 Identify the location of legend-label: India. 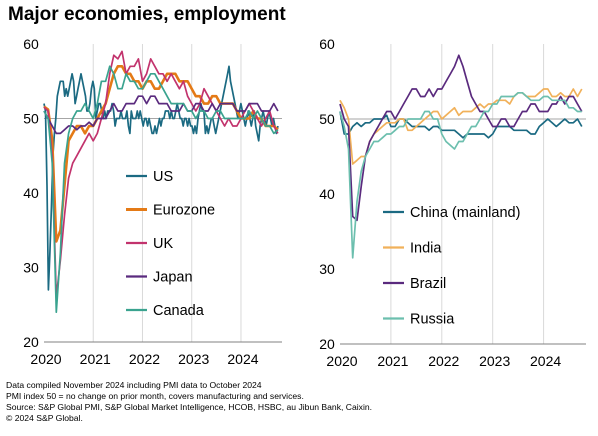
(426, 249).